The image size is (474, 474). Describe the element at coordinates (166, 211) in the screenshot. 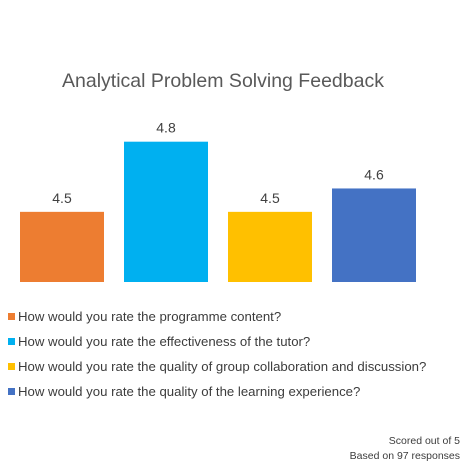

I see `bar-tutor-effectiveness` at that location.